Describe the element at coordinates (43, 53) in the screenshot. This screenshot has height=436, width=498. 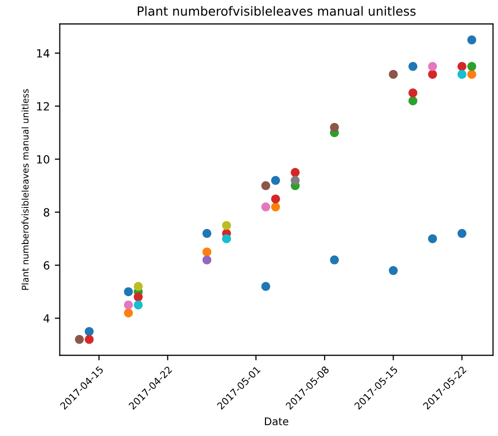
I see `y-tick-label: 14` at that location.